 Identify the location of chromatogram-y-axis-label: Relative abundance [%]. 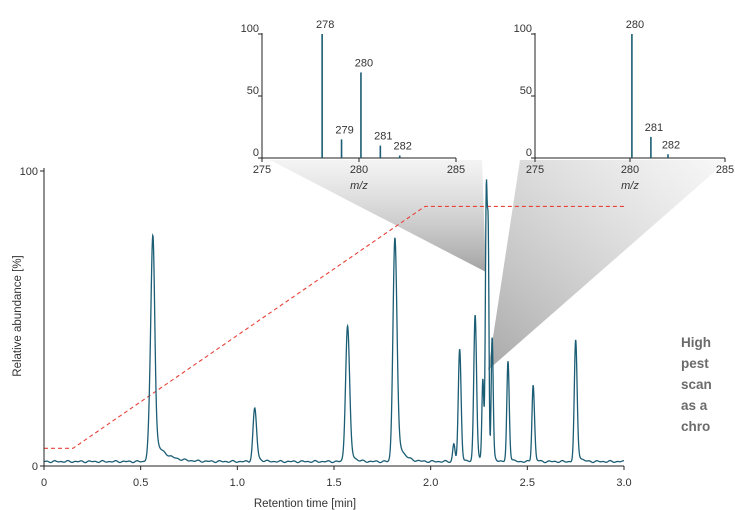
(18, 315).